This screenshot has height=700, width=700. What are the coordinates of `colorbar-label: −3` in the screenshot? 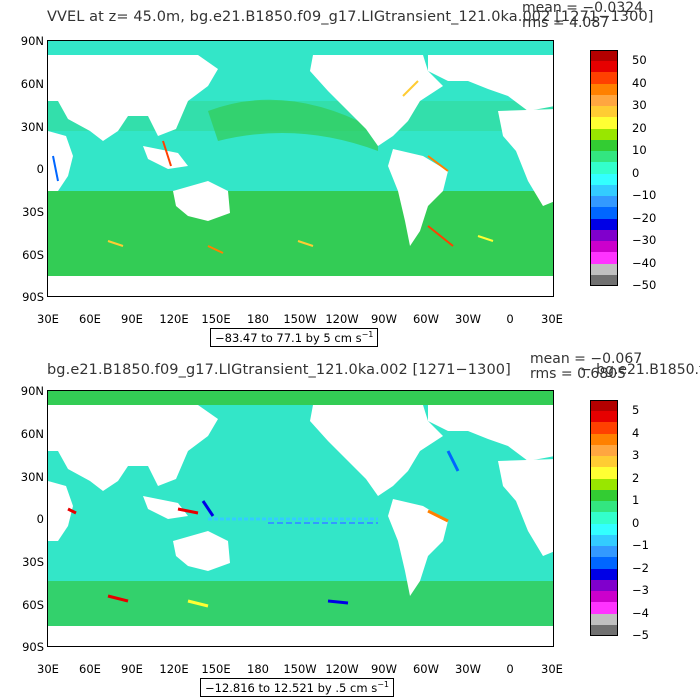 It's located at (640, 590).